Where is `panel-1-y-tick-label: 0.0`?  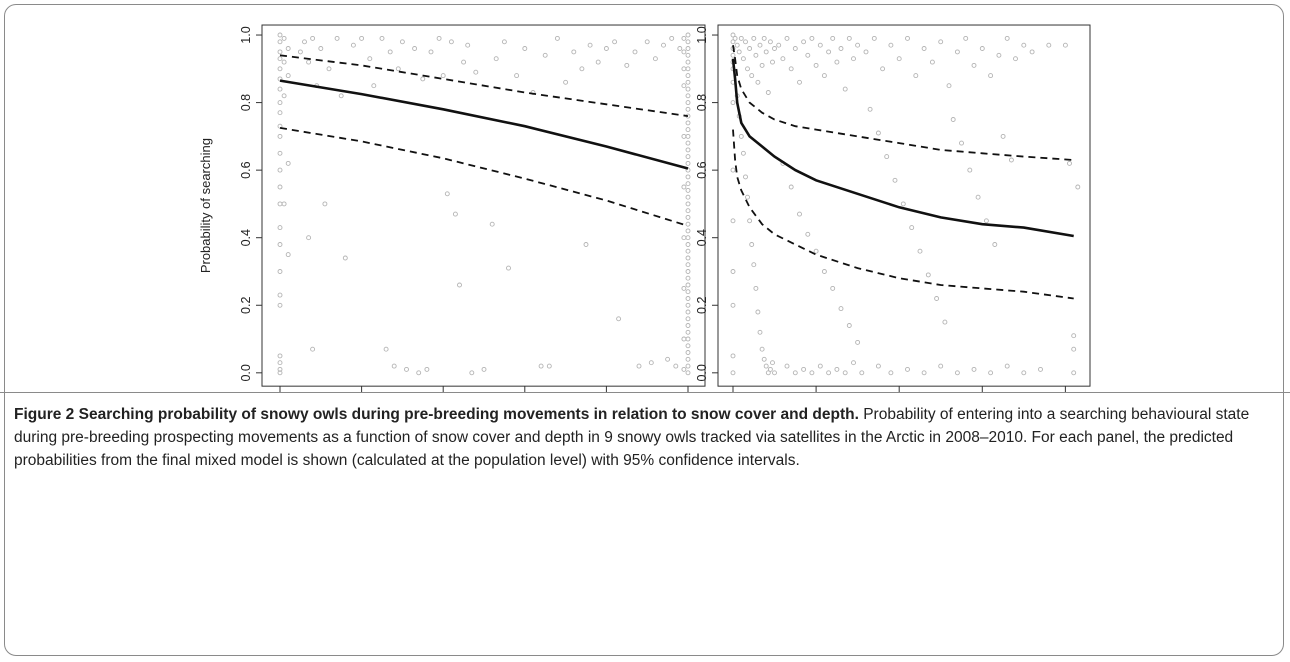 panel-1-y-tick-label: 0.0 is located at coordinates (246, 372).